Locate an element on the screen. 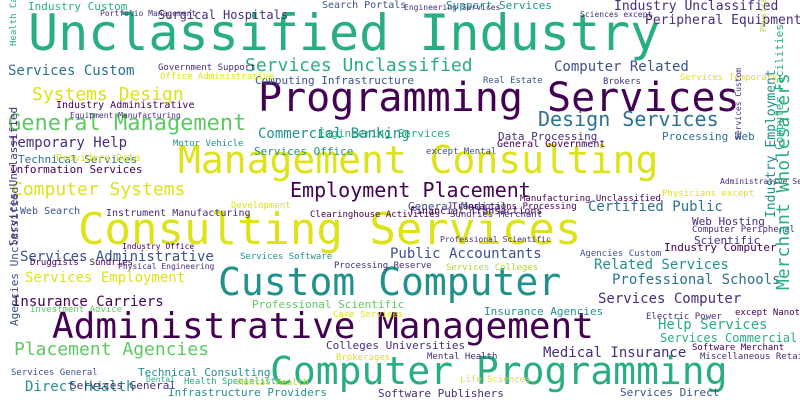 Image resolution: width=800 pixels, height=400 pixels. word: Administrative Services is located at coordinates (760, 181).